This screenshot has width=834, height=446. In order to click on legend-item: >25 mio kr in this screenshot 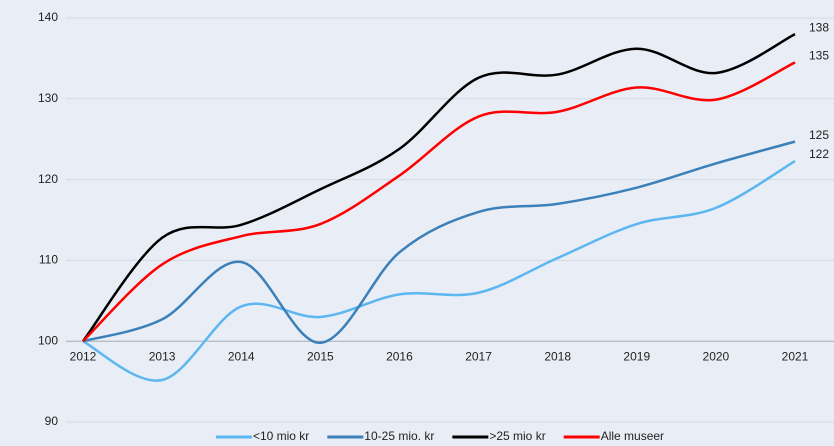, I will do `click(499, 436)`.